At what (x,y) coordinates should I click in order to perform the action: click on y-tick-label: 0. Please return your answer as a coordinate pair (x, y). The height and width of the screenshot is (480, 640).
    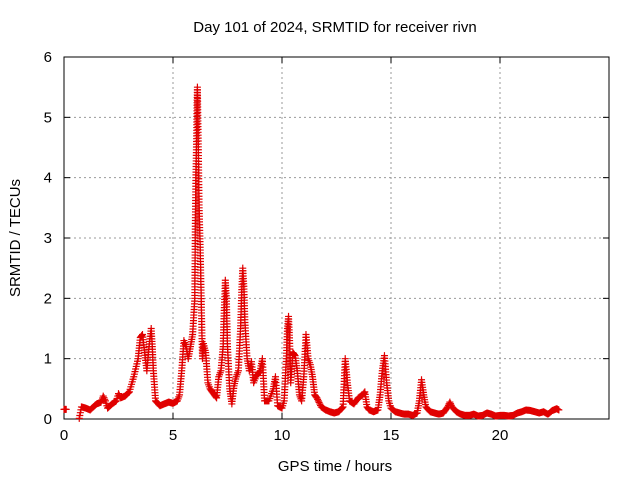
    Looking at the image, I should click on (48, 419).